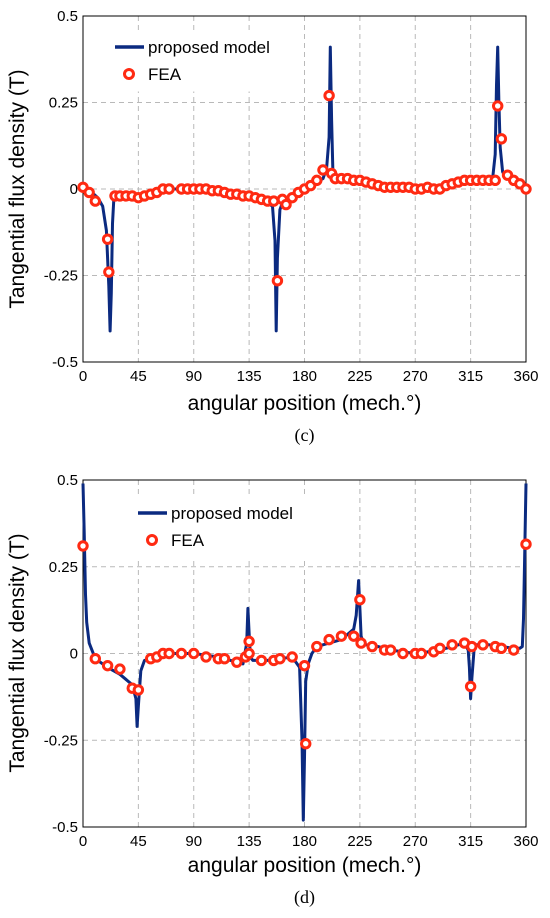 The height and width of the screenshot is (918, 550). What do you see at coordinates (305, 435) in the screenshot?
I see `panel-caption: (c)` at bounding box center [305, 435].